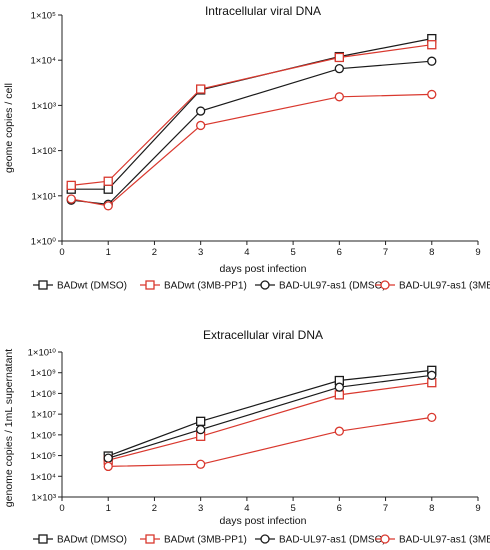  I want to click on y-tick-label: 1×10⁶, so click(43, 435).